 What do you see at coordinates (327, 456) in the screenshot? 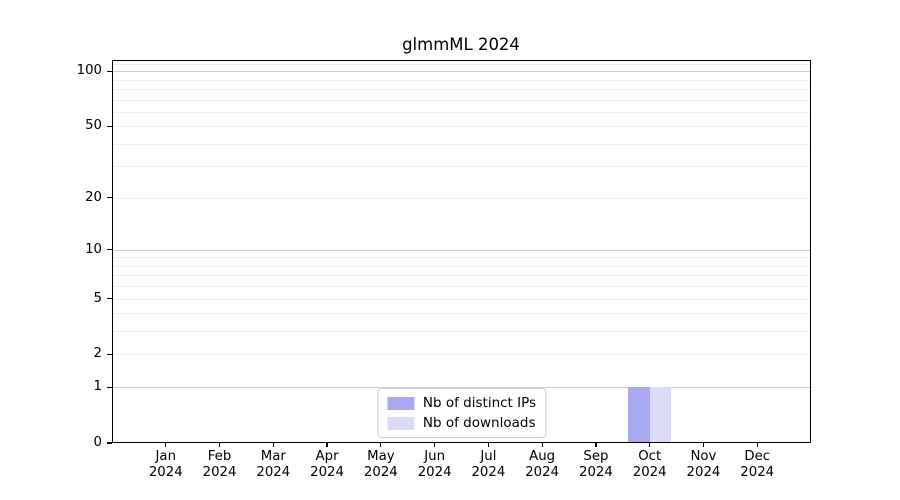
I see `x-tick-month: Apr` at bounding box center [327, 456].